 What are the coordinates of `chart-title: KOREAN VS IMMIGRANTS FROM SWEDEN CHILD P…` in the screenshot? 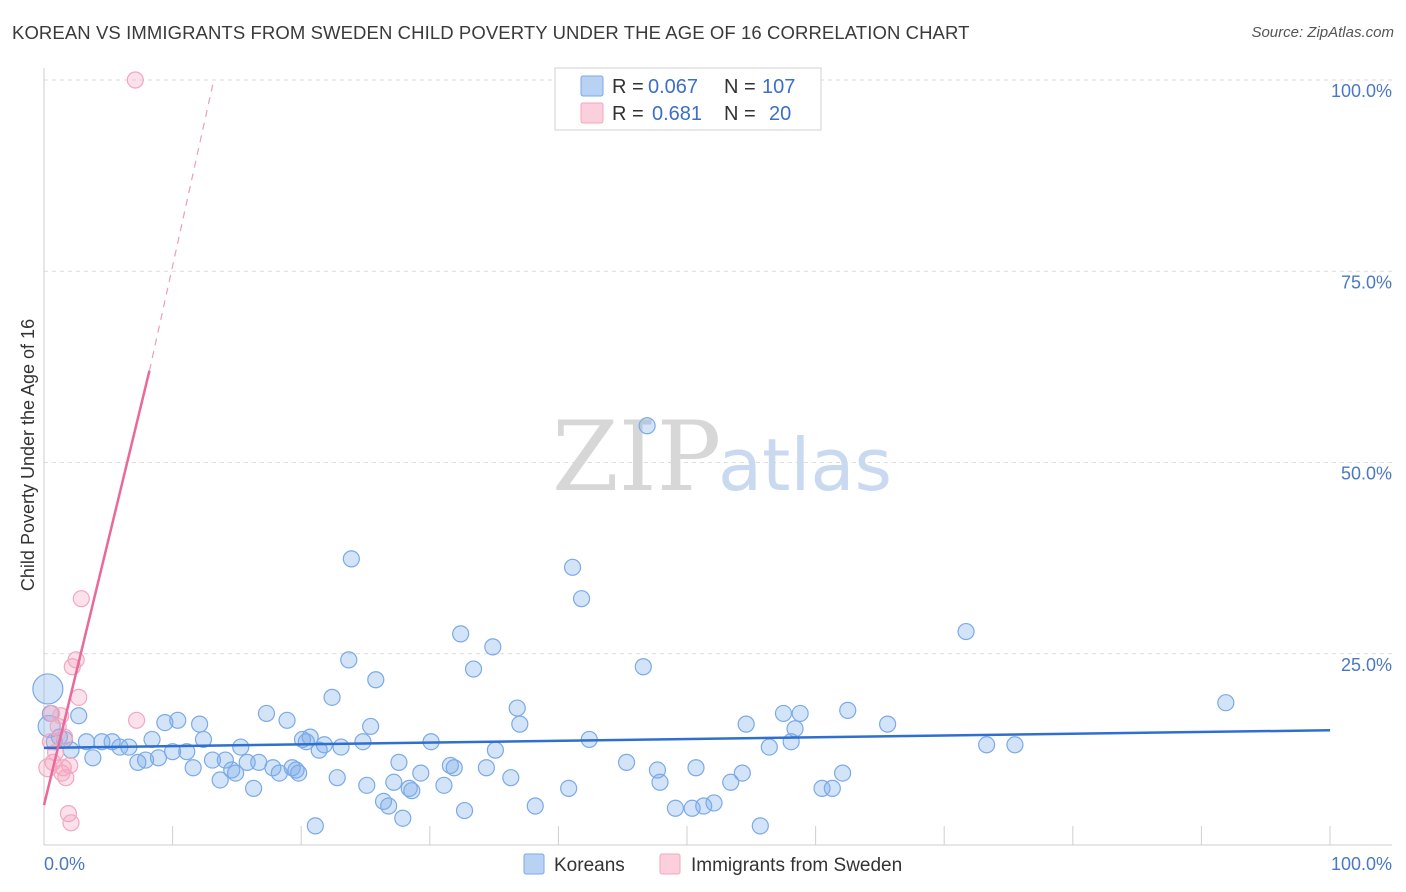 It's located at (491, 32).